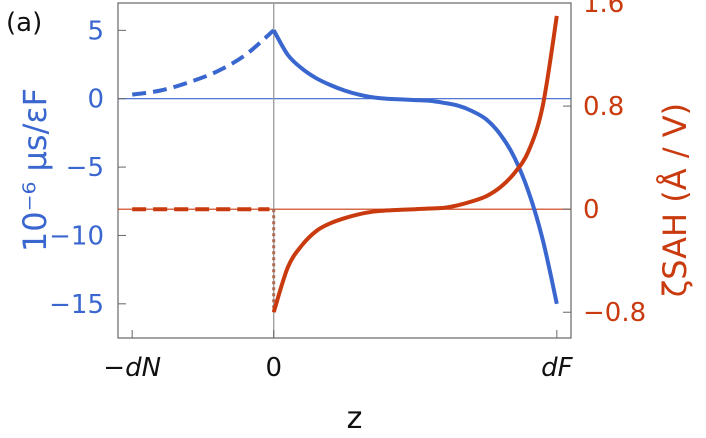 The image size is (706, 438). What do you see at coordinates (557, 368) in the screenshot?
I see `x-tick-label: dF` at bounding box center [557, 368].